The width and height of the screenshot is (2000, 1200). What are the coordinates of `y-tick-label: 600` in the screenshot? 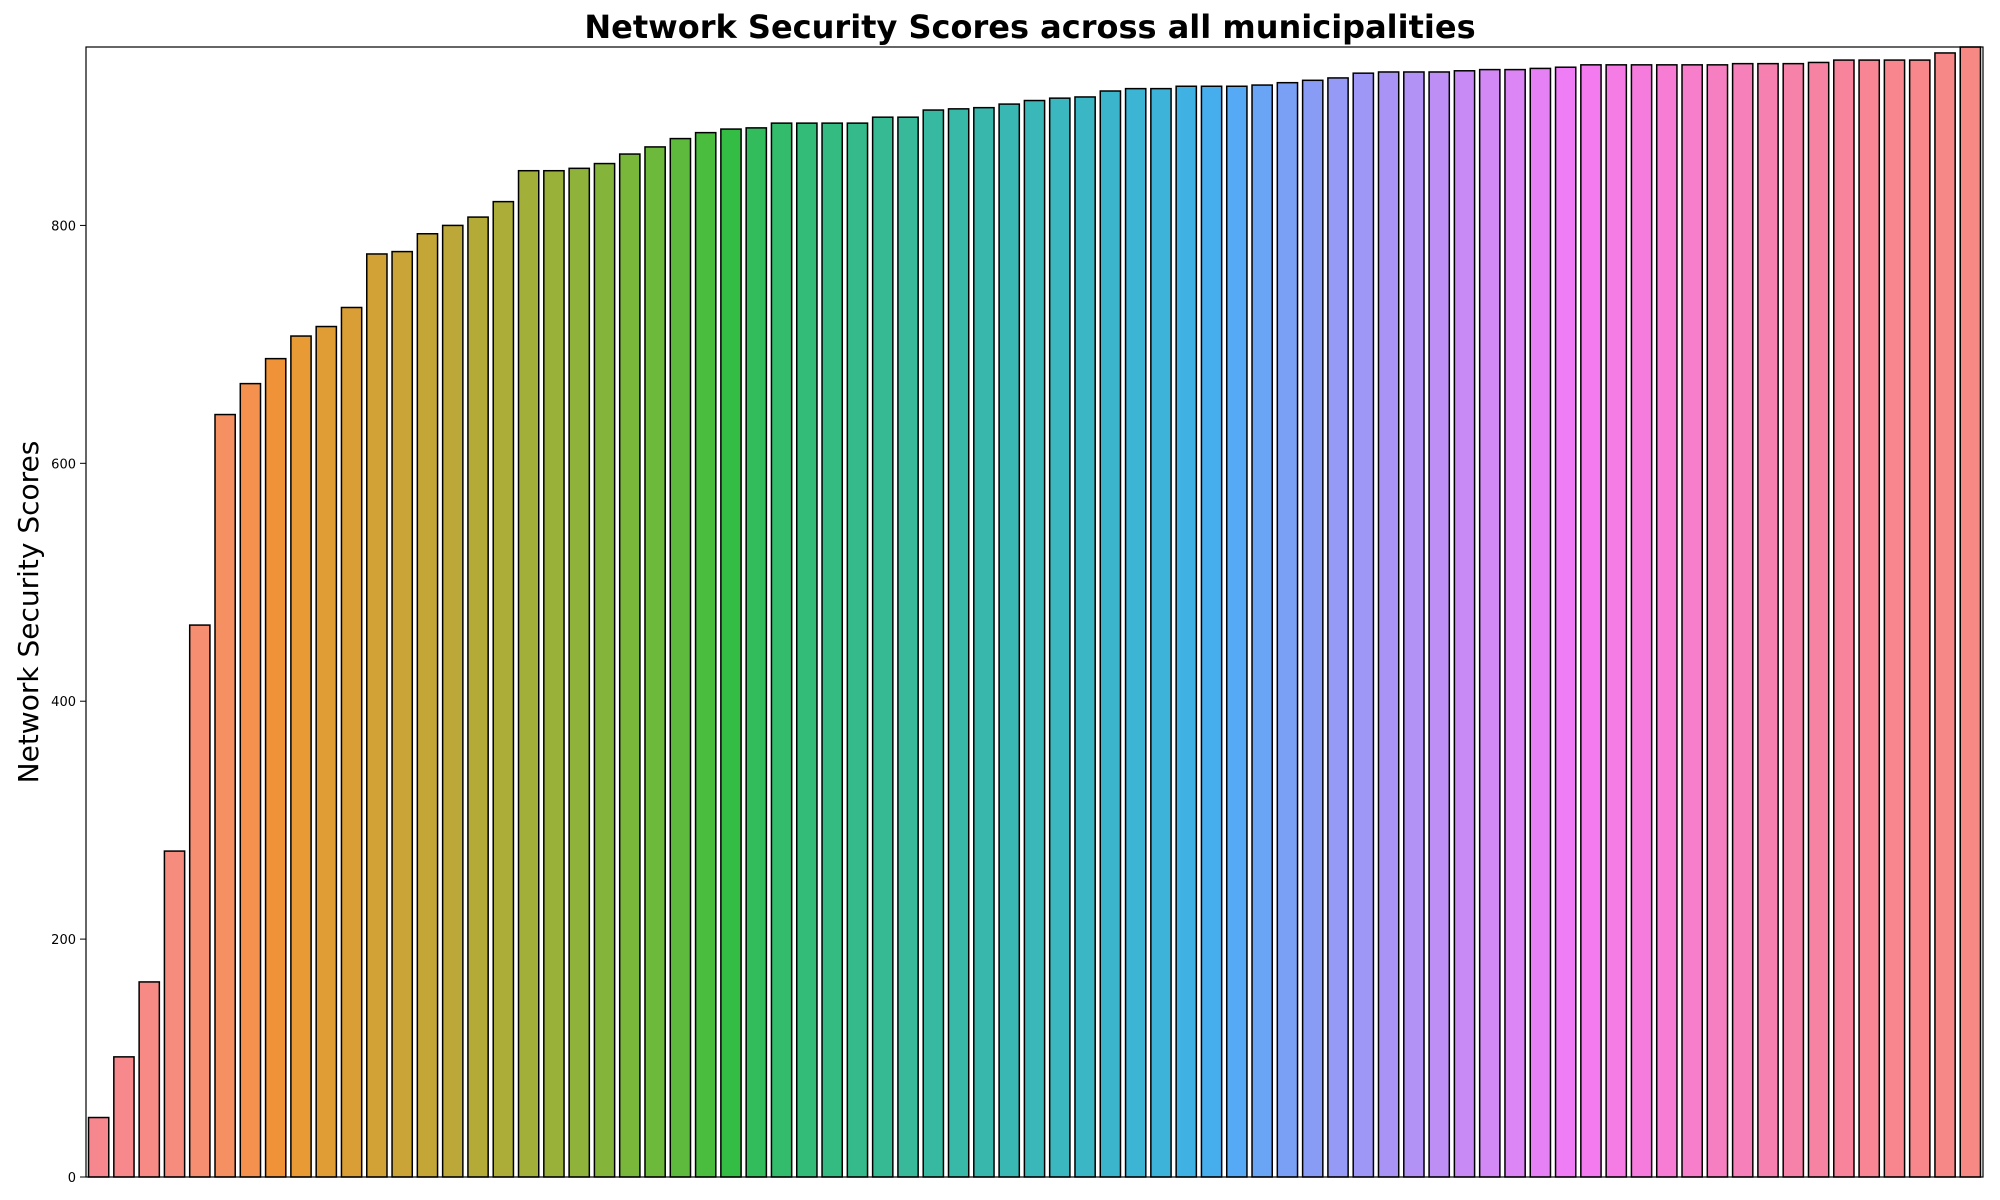 It's located at (63, 464).